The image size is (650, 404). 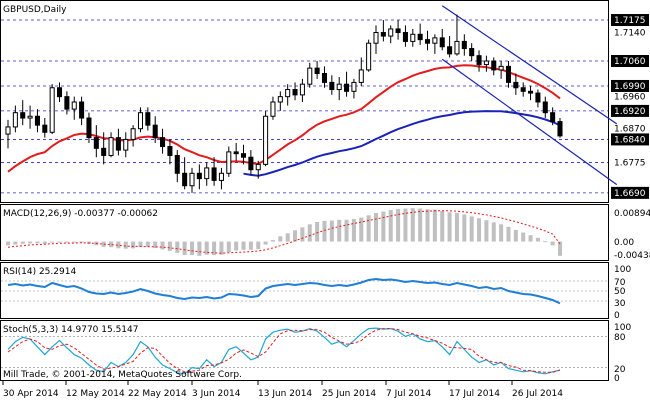 I want to click on macd-scale-top: 0.00894, so click(x=632, y=214).